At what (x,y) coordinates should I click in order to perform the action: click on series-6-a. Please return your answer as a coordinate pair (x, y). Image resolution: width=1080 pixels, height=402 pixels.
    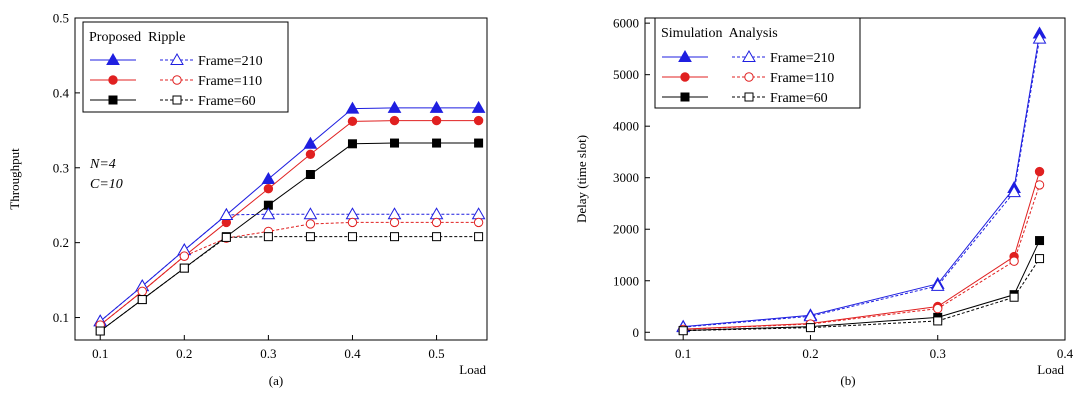
    Looking at the image, I should click on (289, 284).